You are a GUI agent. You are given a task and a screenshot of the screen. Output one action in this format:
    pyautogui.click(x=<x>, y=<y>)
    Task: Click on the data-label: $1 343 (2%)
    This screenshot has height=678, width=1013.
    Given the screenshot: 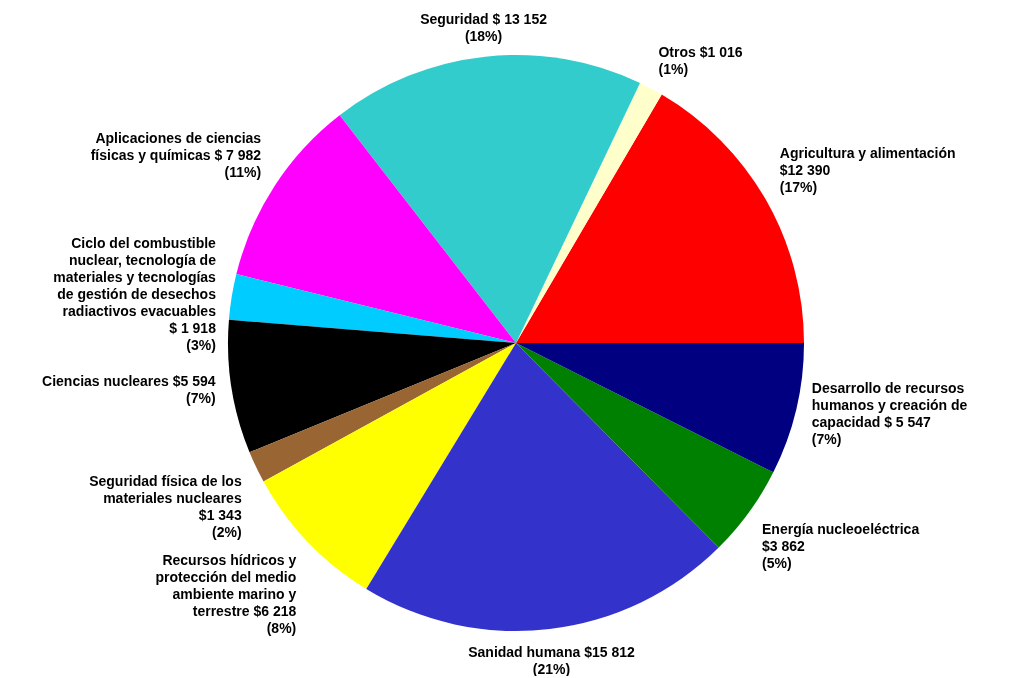 What is the action you would take?
    pyautogui.click(x=220, y=524)
    